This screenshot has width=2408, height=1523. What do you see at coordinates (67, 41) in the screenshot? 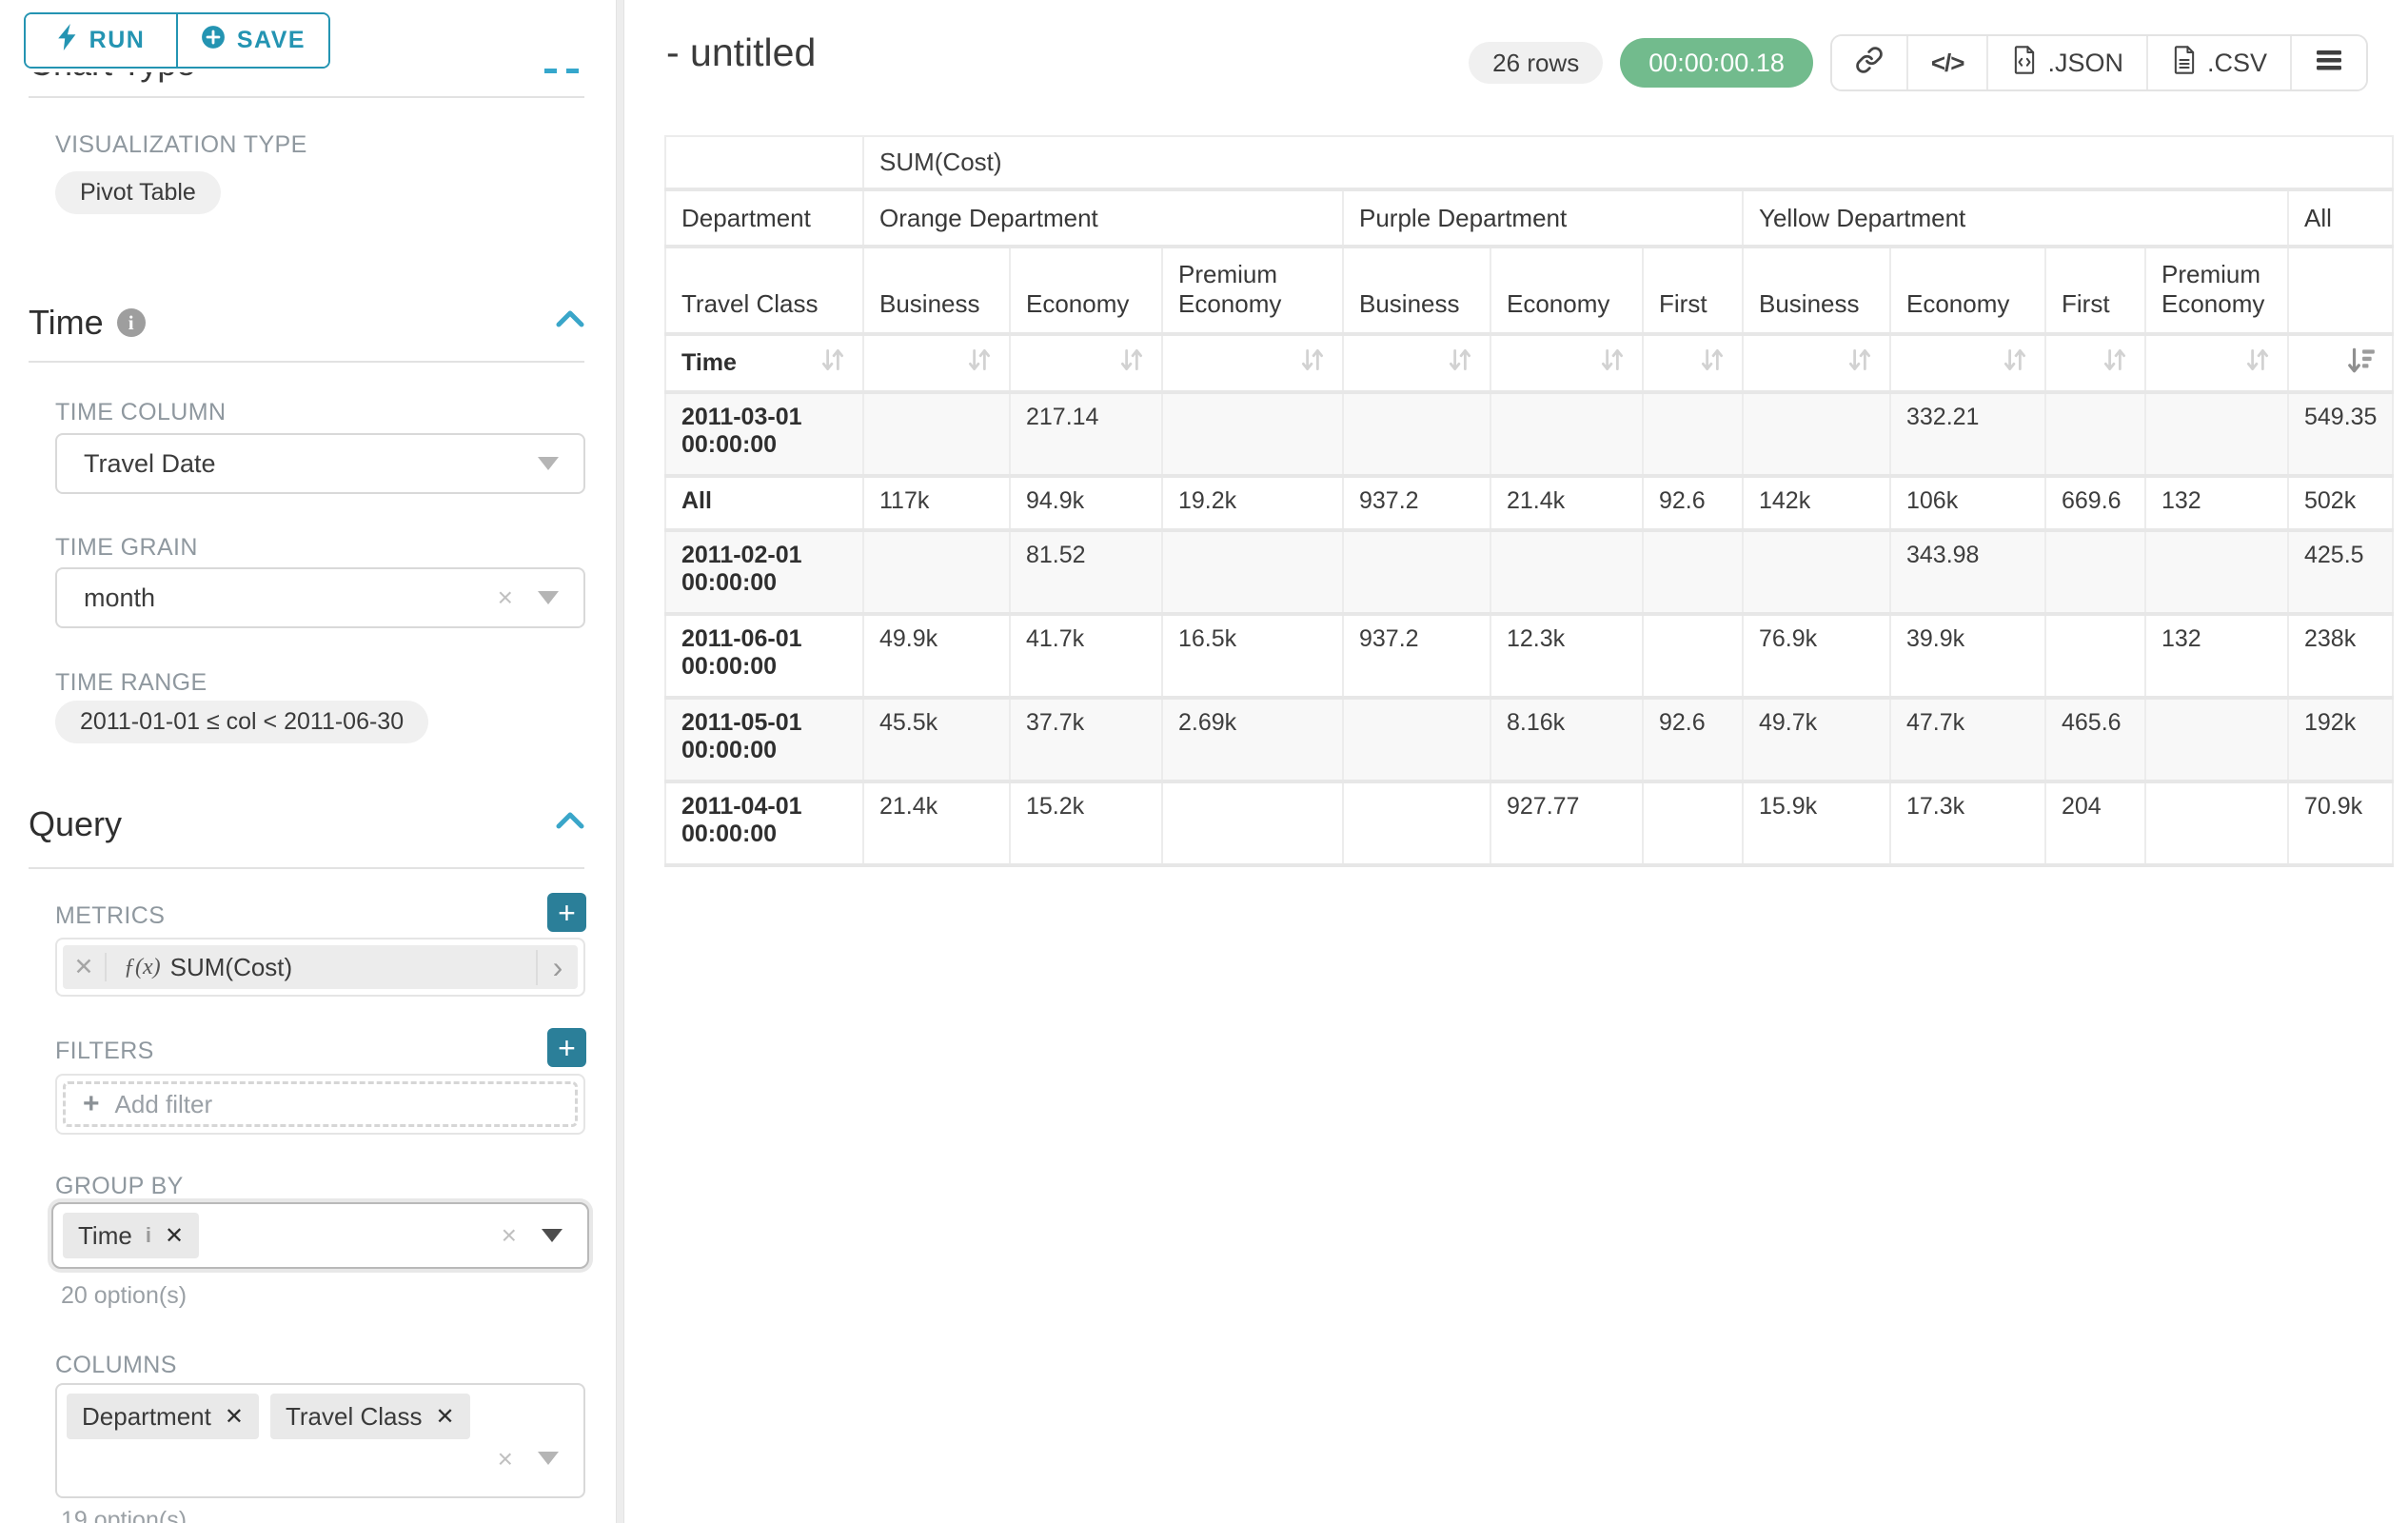
I see `lightning-icon` at bounding box center [67, 41].